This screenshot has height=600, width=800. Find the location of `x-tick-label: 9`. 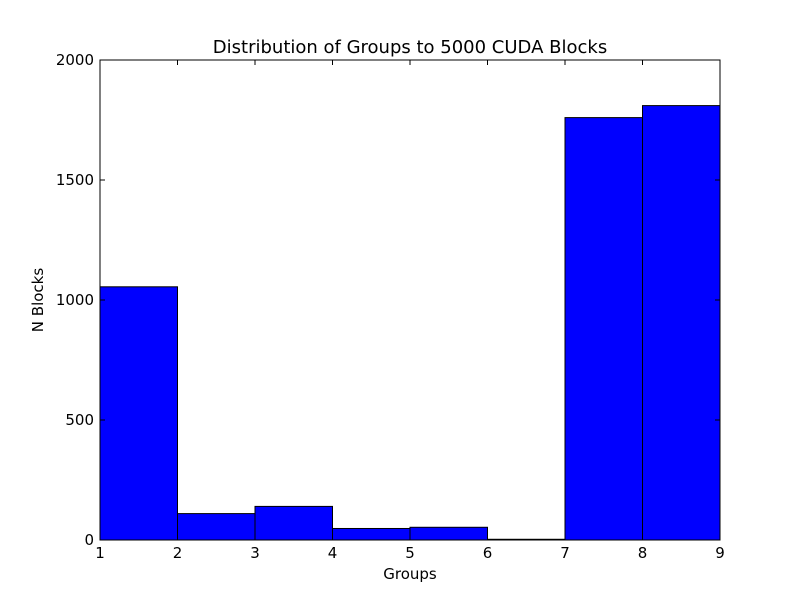

x-tick-label: 9 is located at coordinates (720, 553).